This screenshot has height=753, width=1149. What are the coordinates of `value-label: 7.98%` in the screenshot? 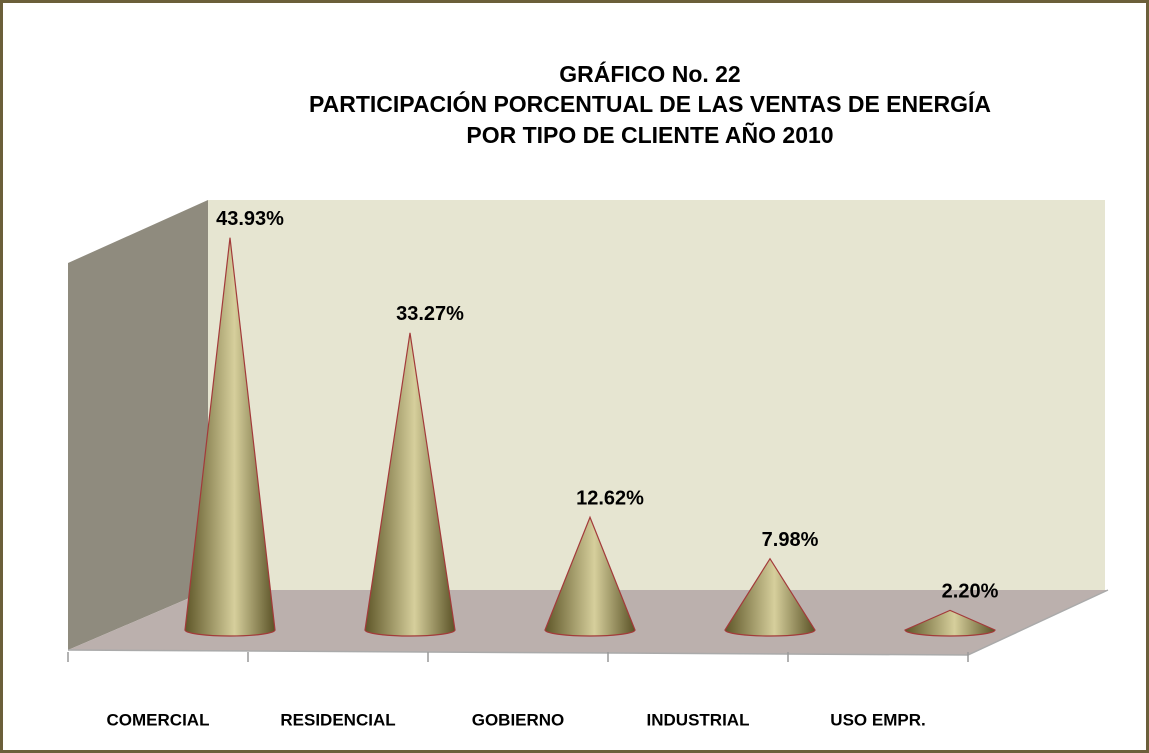 It's located at (790, 540).